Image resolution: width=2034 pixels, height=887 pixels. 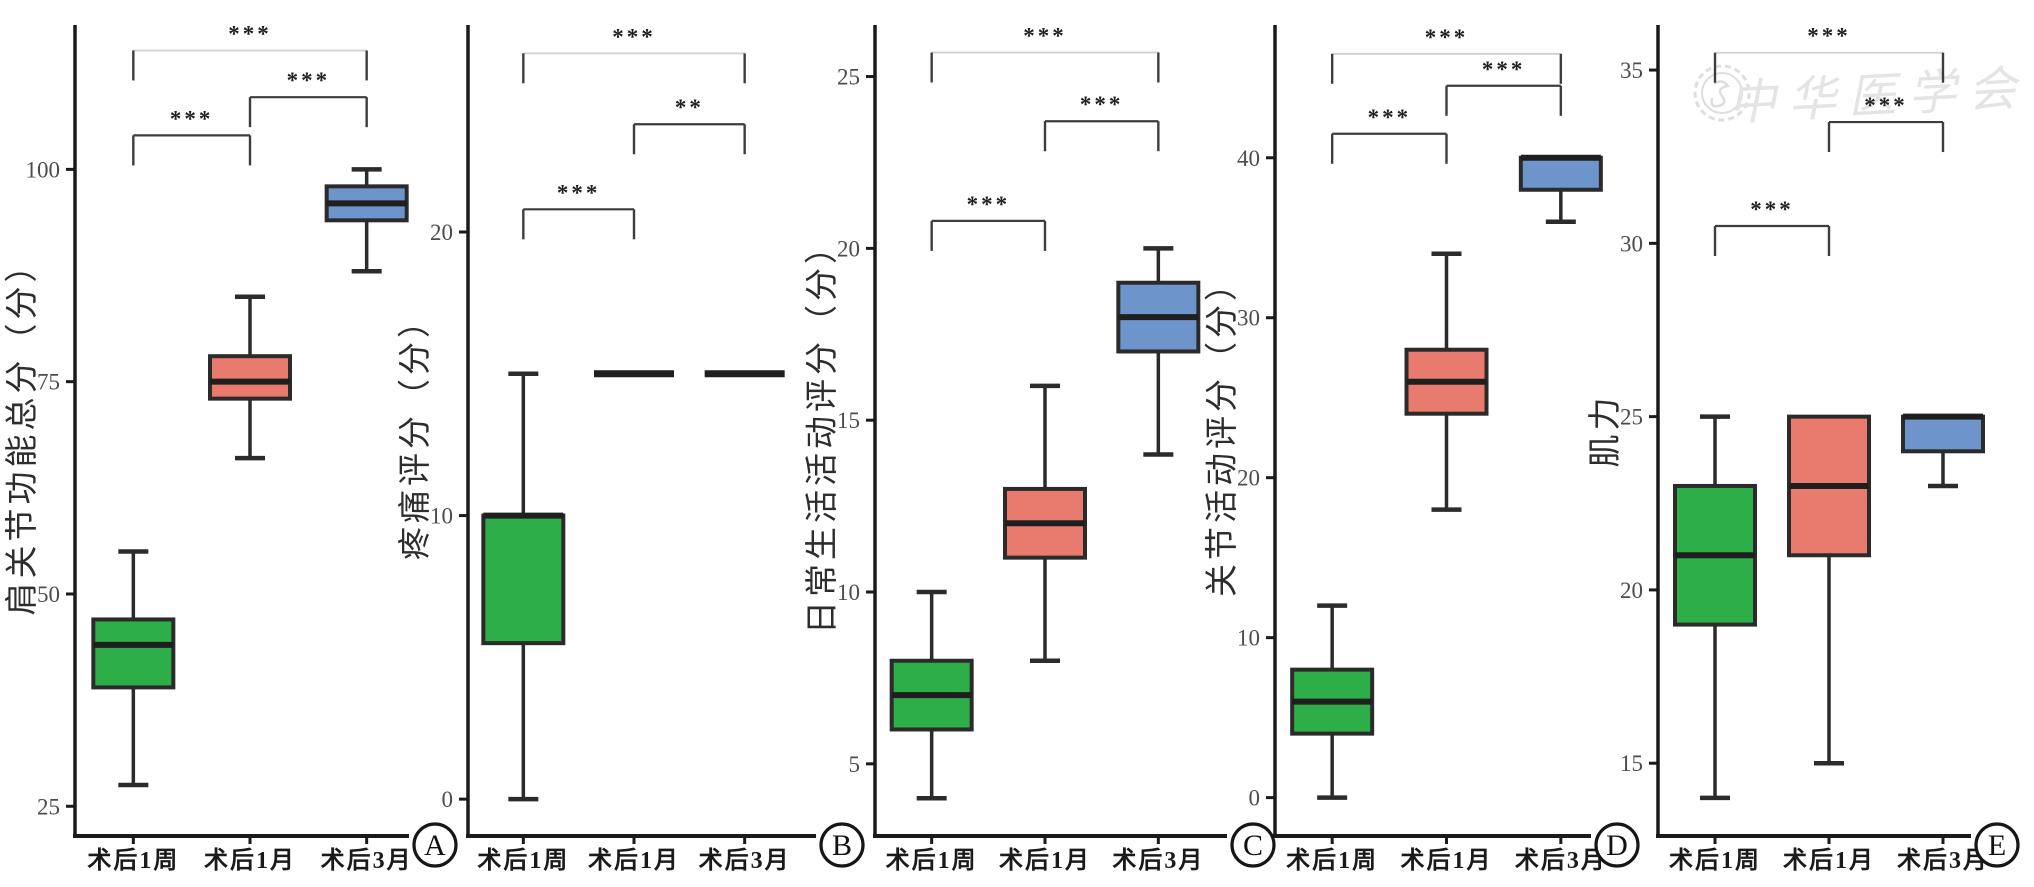 I want to click on sig-bracket-D-3: ***, so click(x=1446, y=54).